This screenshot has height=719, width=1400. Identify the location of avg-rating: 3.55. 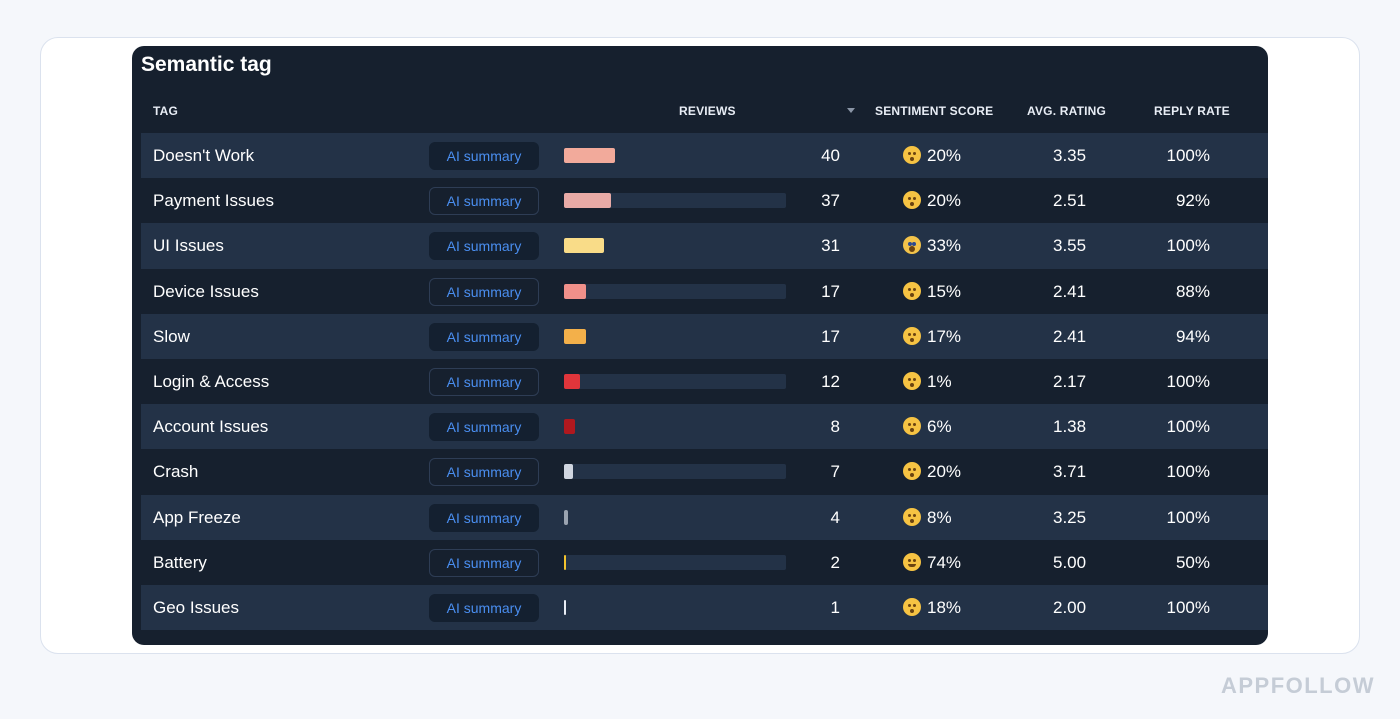
(1070, 246).